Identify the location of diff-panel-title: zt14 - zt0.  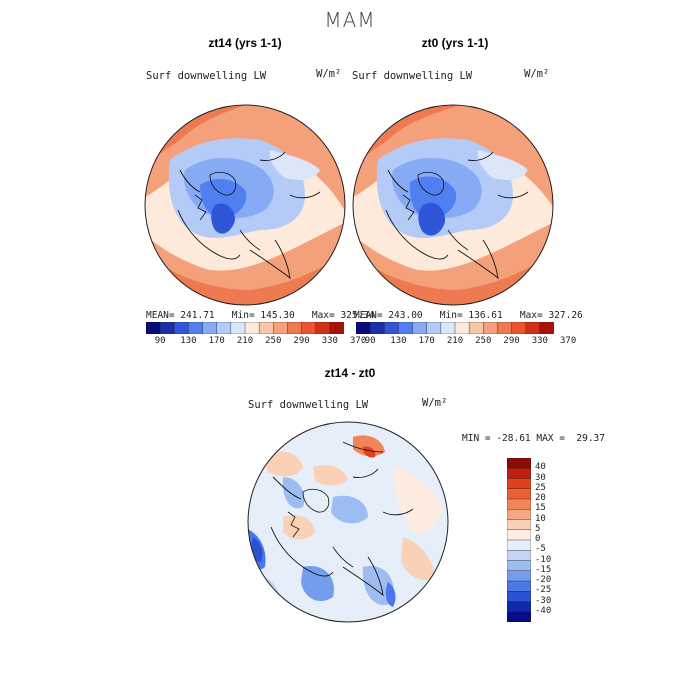
(350, 373).